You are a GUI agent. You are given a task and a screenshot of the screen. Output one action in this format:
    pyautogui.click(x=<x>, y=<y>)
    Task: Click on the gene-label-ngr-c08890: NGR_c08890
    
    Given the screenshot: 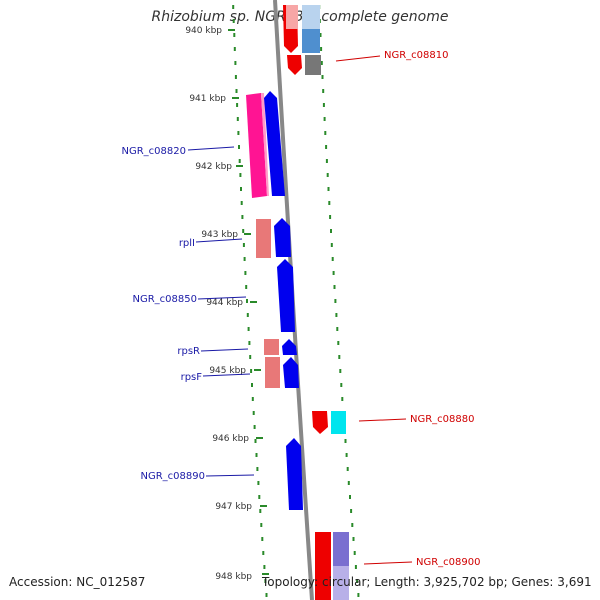 What is the action you would take?
    pyautogui.click(x=173, y=476)
    